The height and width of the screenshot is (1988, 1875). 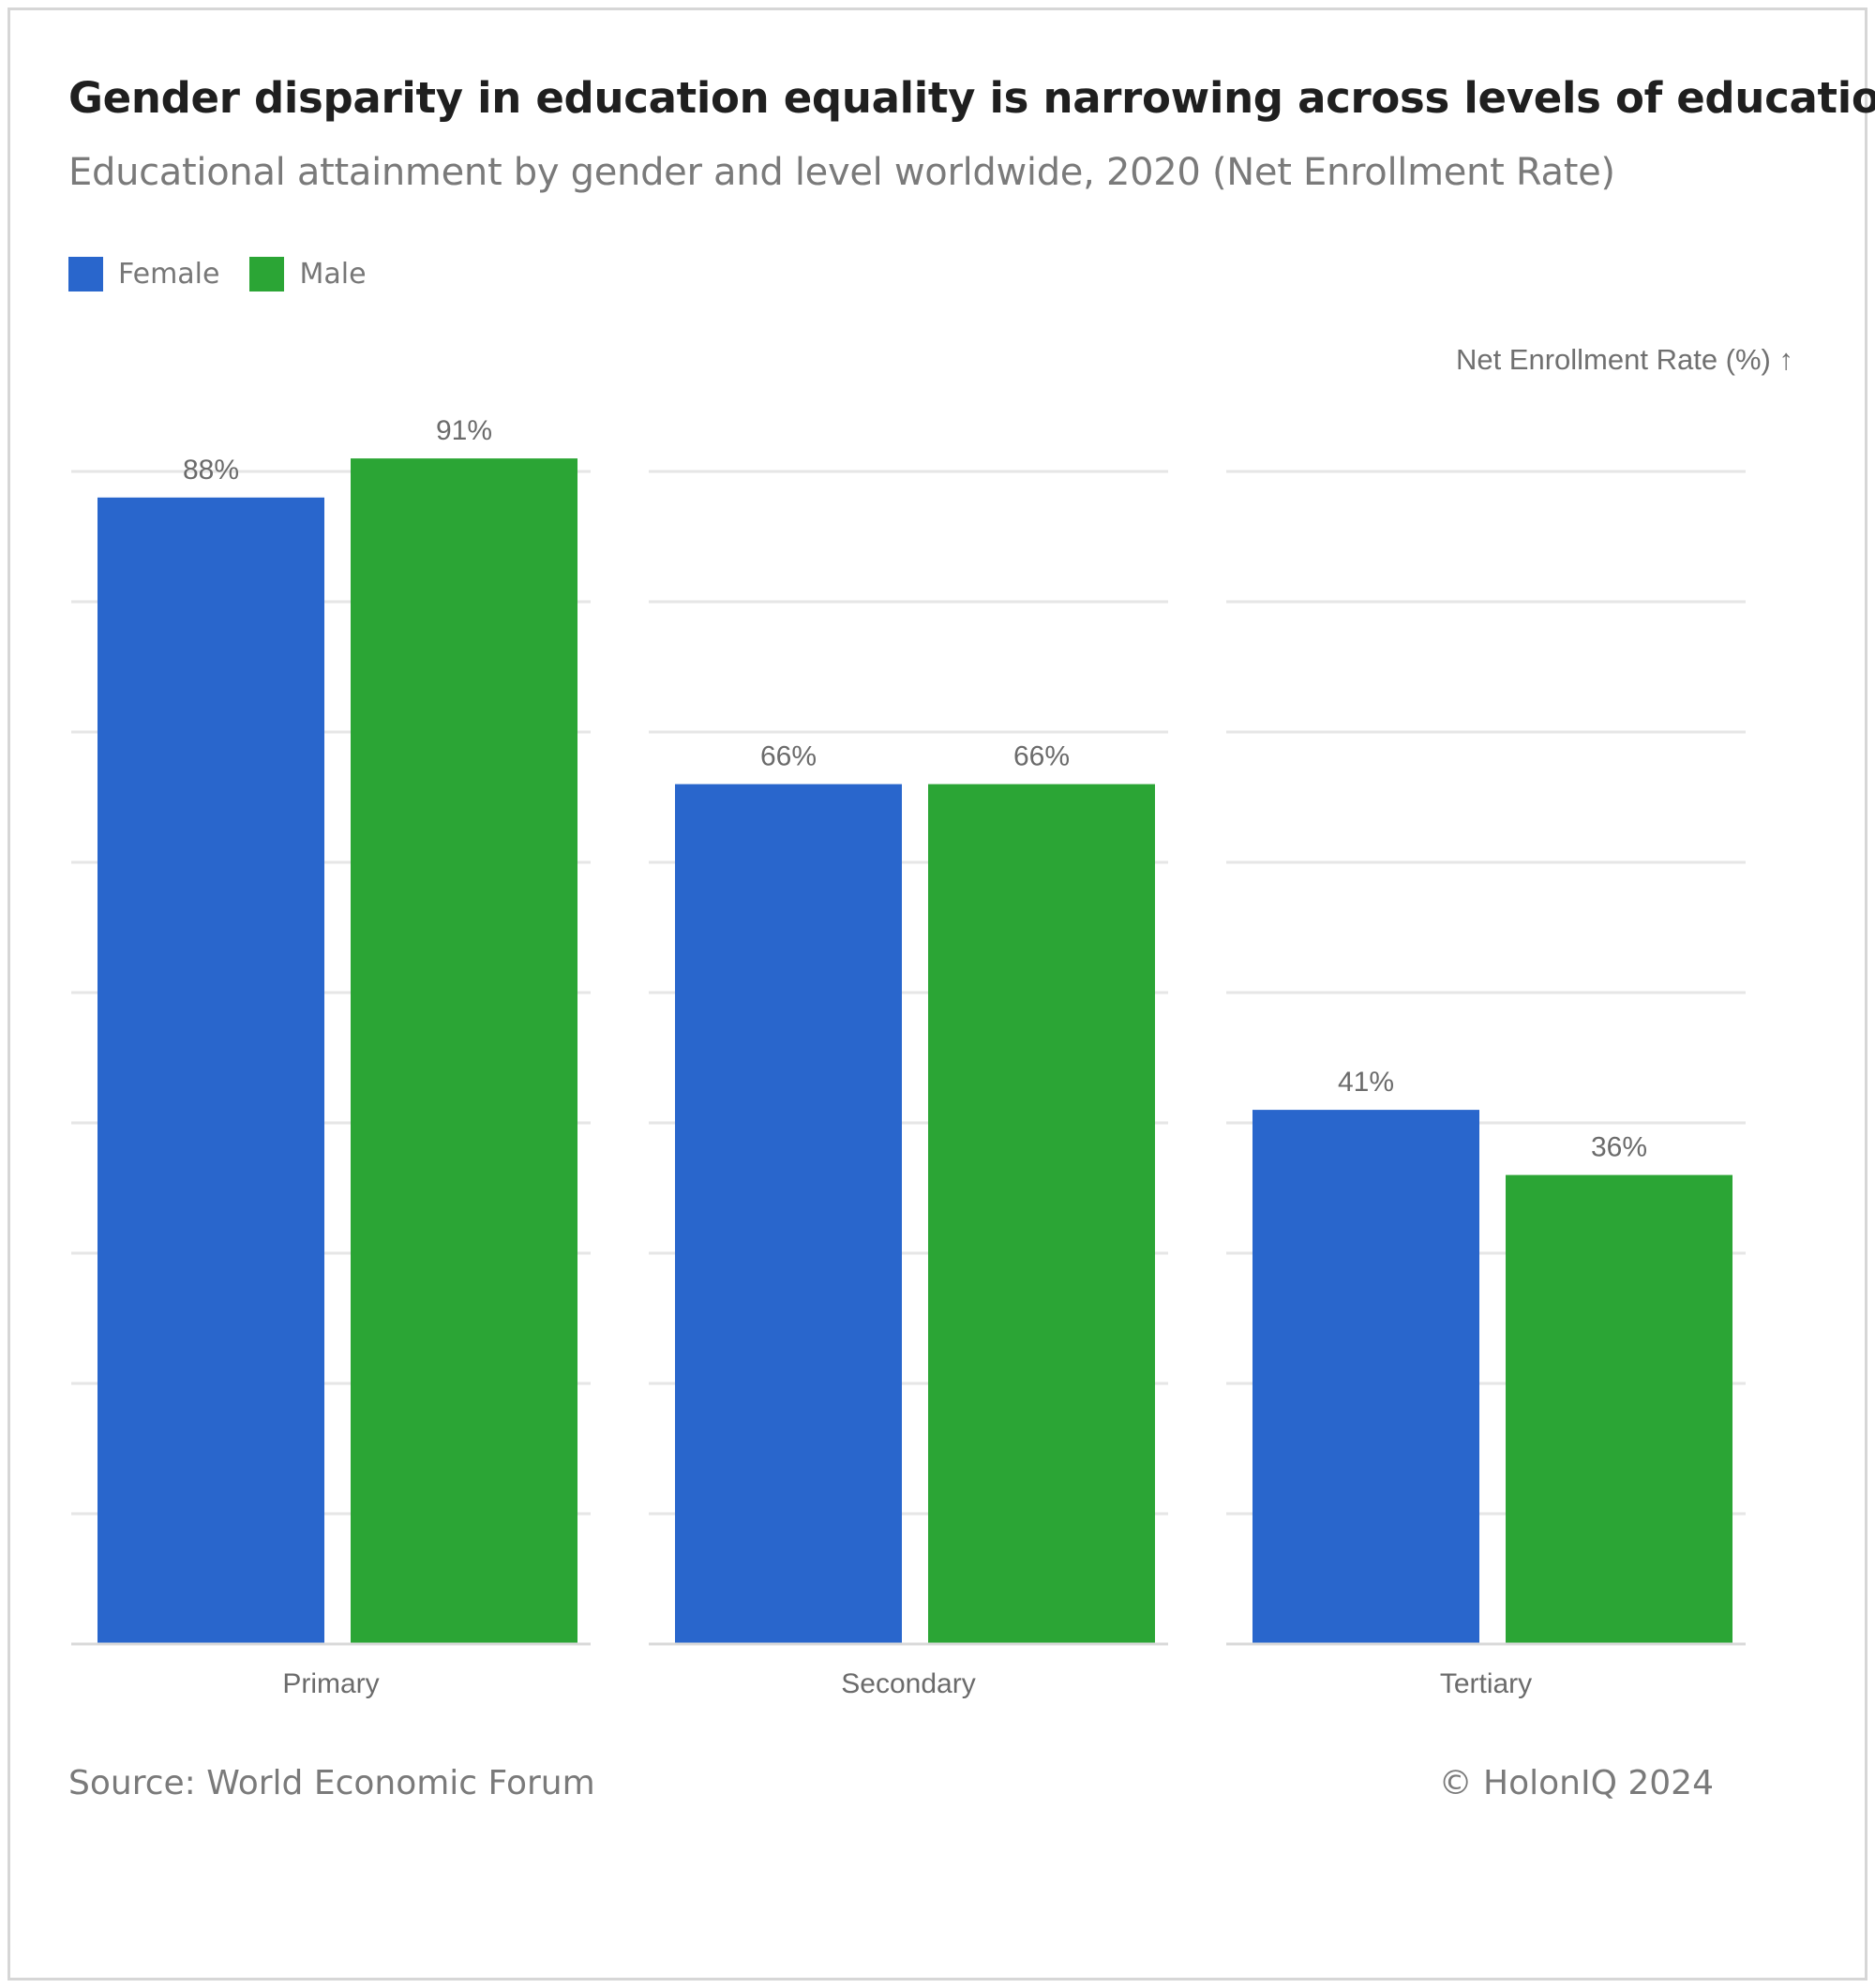 What do you see at coordinates (788, 1214) in the screenshot?
I see `bar-secondary-female` at bounding box center [788, 1214].